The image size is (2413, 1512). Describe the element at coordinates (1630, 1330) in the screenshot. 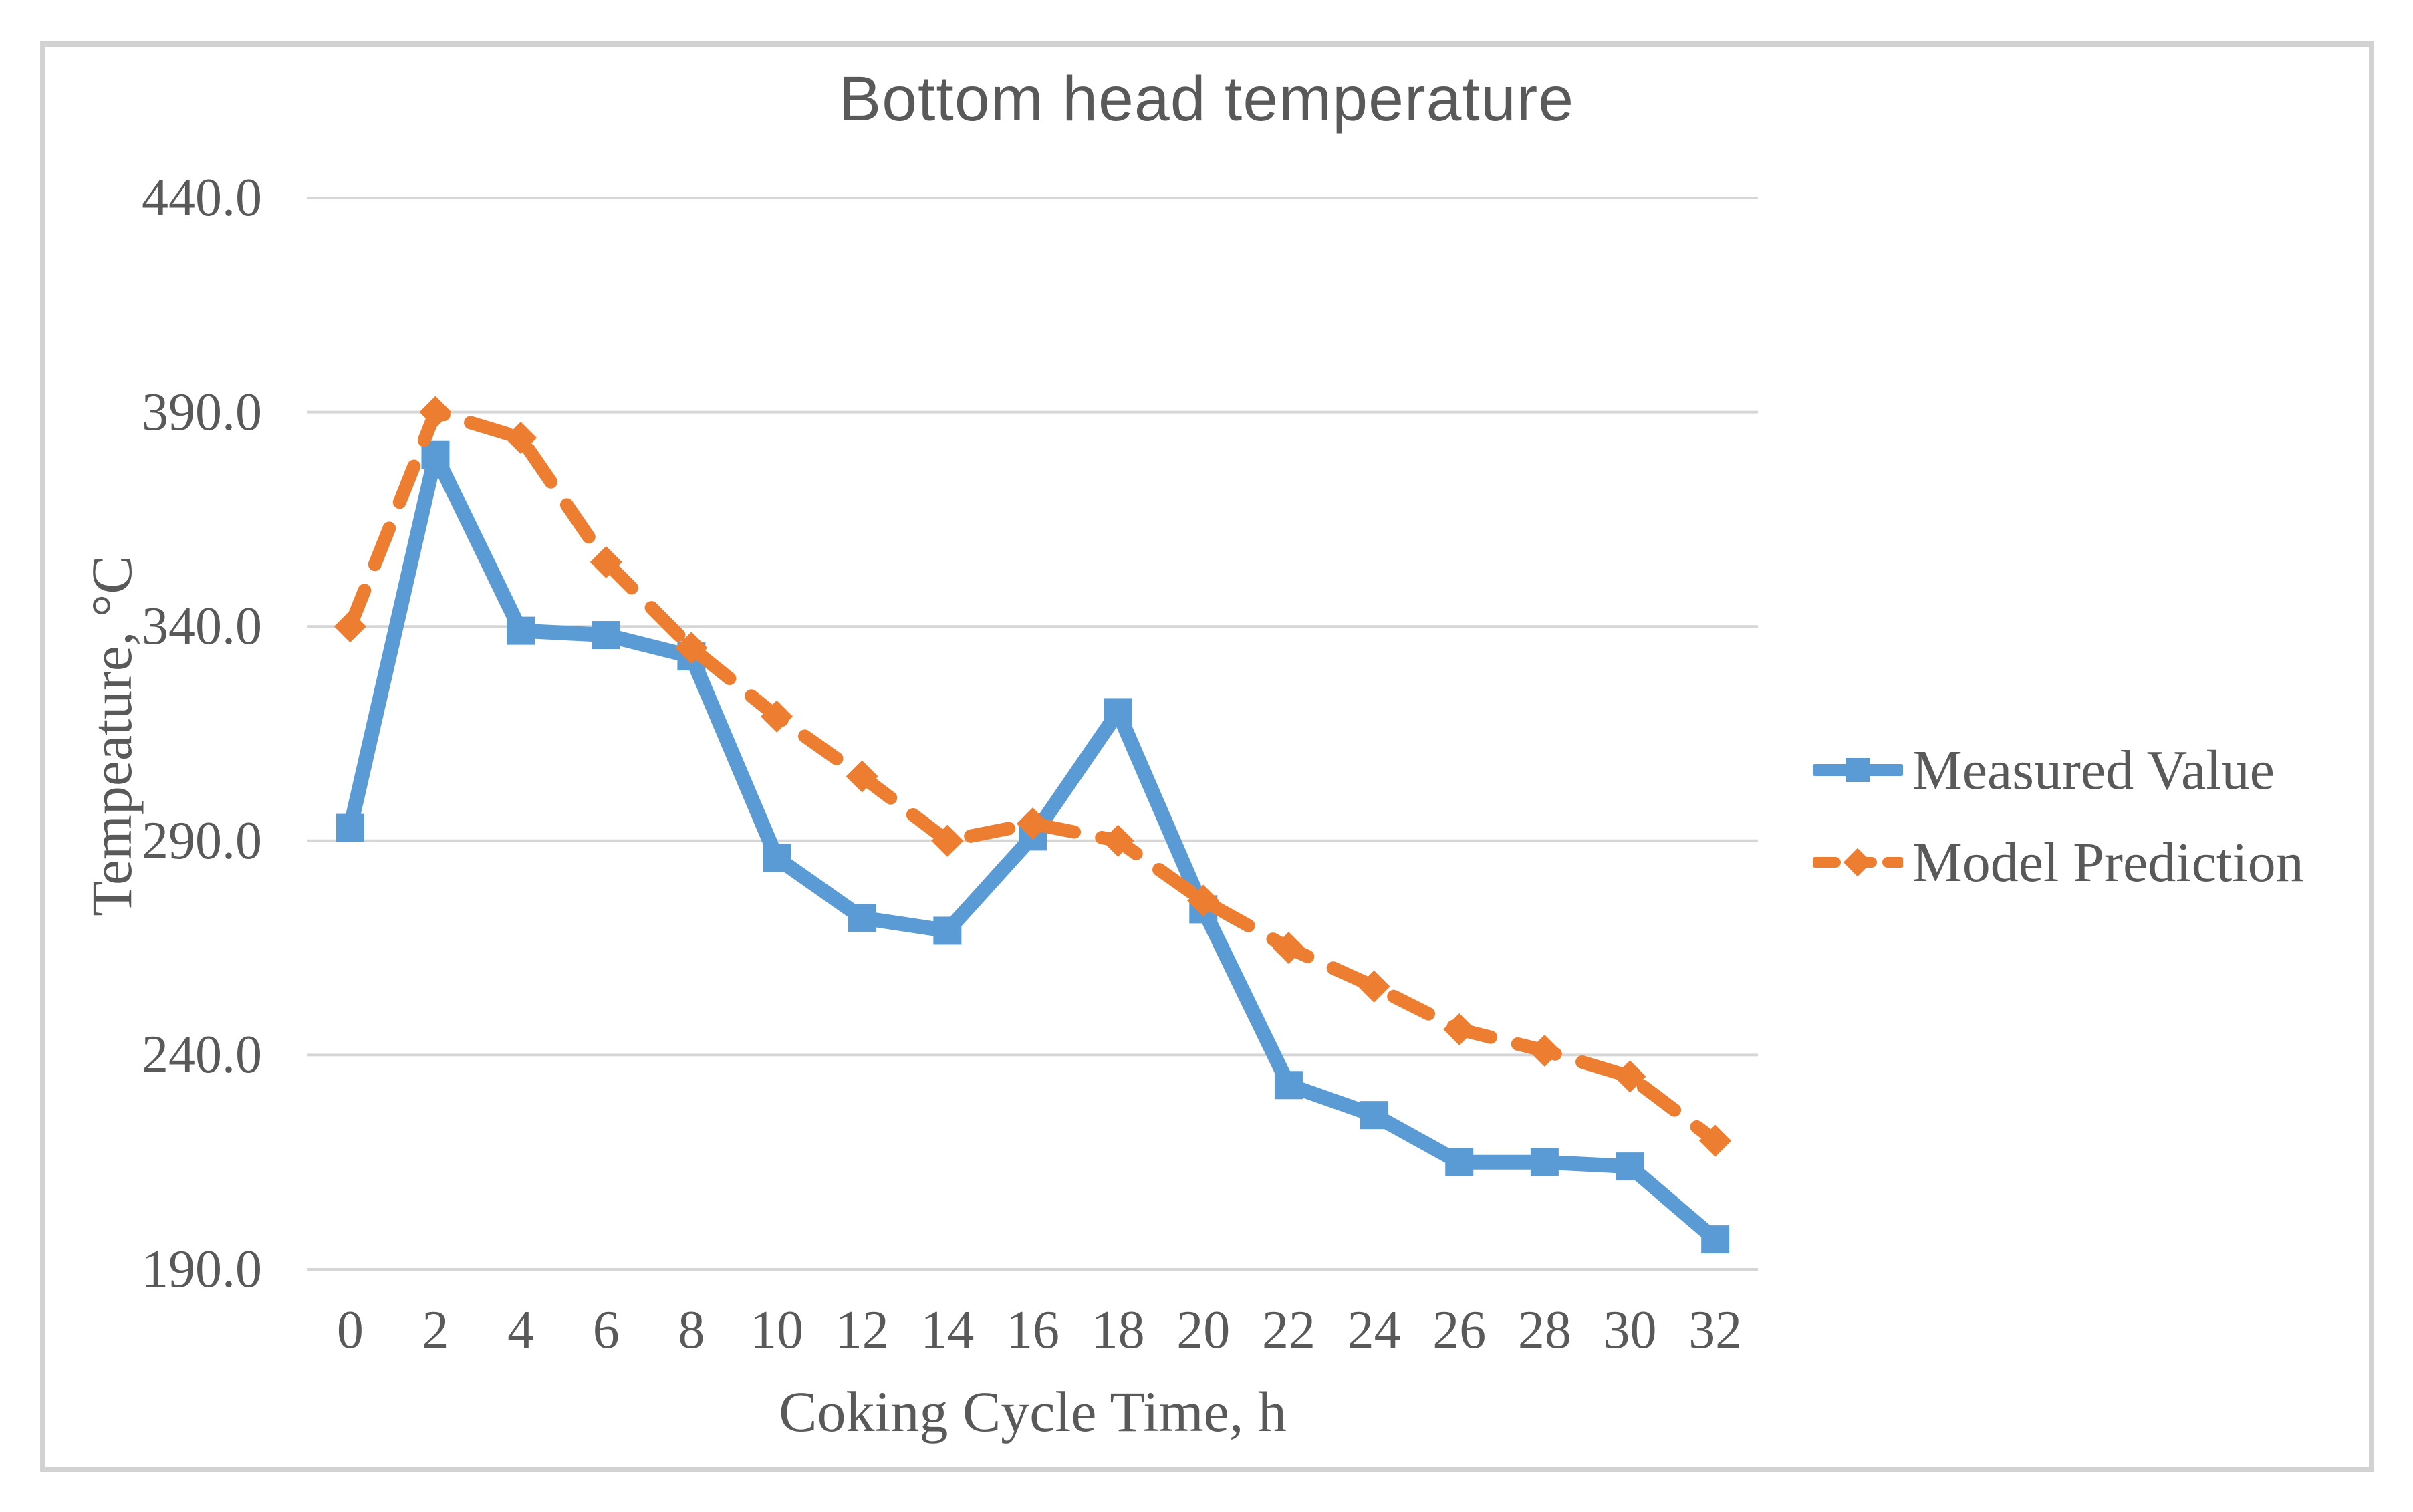

I see `x-tick-label: 30` at that location.